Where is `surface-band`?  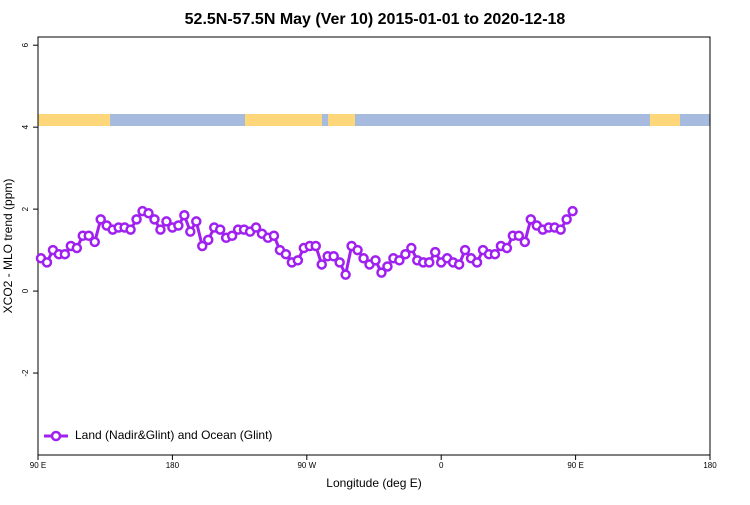
surface-band is located at coordinates (374, 120).